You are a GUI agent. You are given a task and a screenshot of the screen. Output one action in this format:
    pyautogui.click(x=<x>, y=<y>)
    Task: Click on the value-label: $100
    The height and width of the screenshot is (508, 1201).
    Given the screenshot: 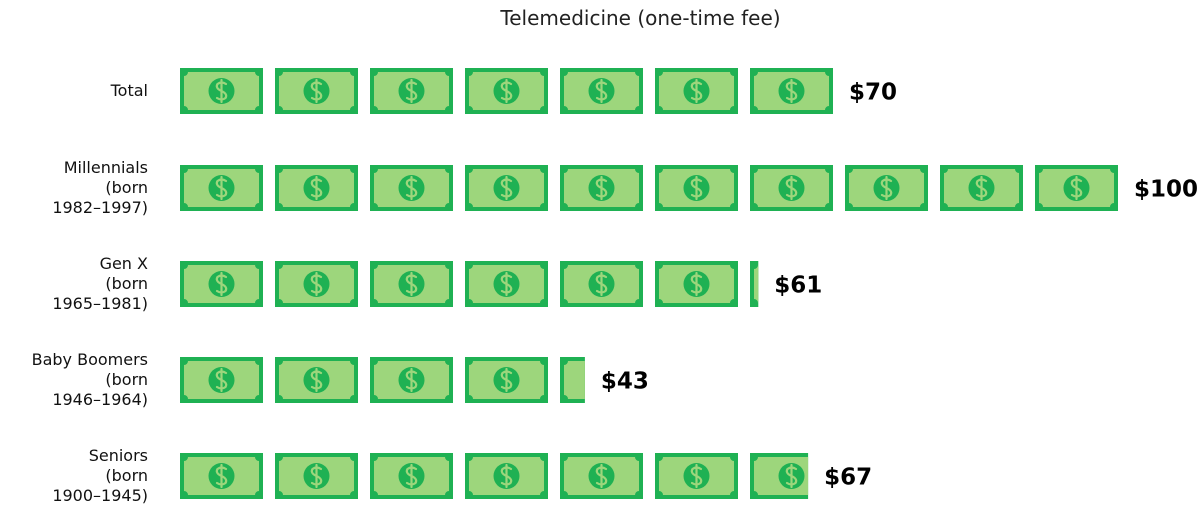 What is the action you would take?
    pyautogui.click(x=1166, y=190)
    